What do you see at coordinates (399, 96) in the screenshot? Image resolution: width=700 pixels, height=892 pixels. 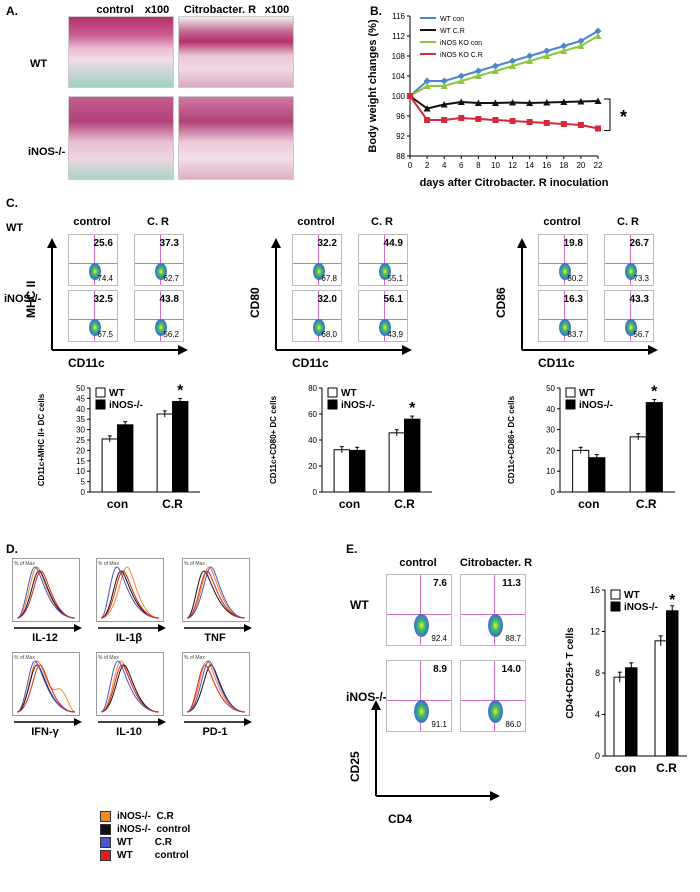 I see `y-tick-label: 100` at bounding box center [399, 96].